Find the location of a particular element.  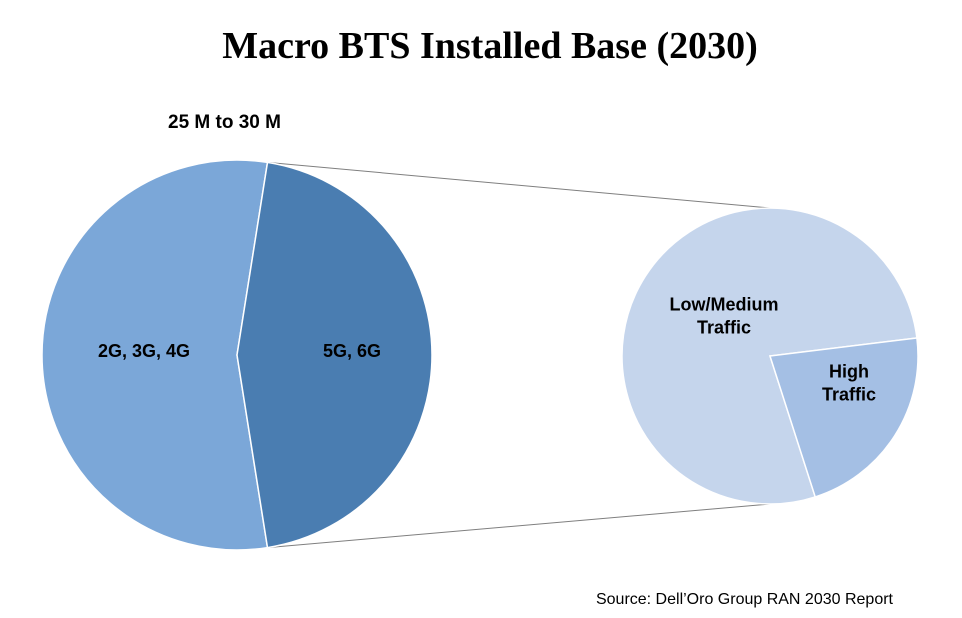

sub-slice-high-traffic is located at coordinates (844, 417).